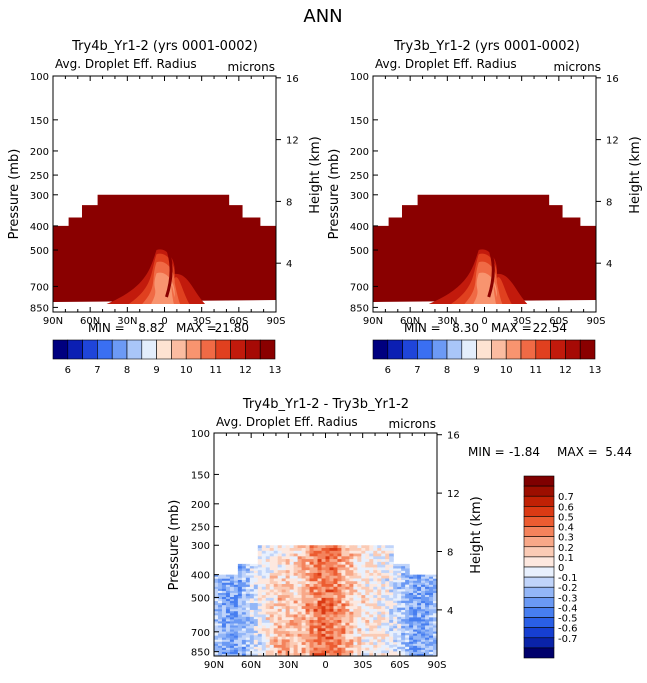  Describe the element at coordinates (413, 424) in the screenshot. I see `panel-units: microns` at that location.